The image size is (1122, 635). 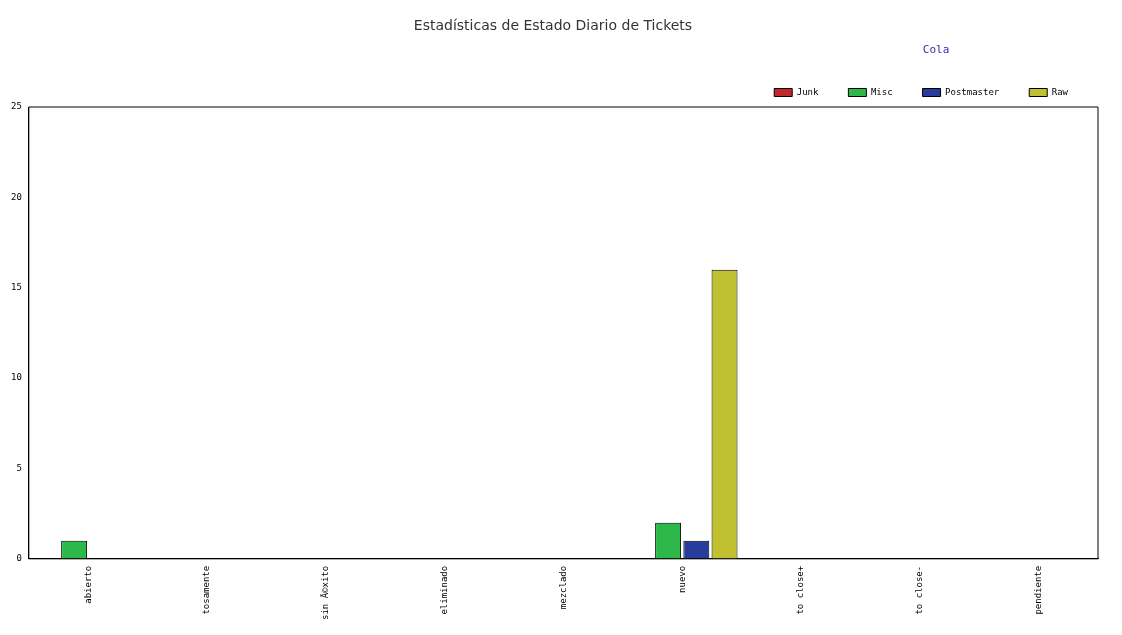 What do you see at coordinates (16, 377) in the screenshot?
I see `y-tick-label: 10` at bounding box center [16, 377].